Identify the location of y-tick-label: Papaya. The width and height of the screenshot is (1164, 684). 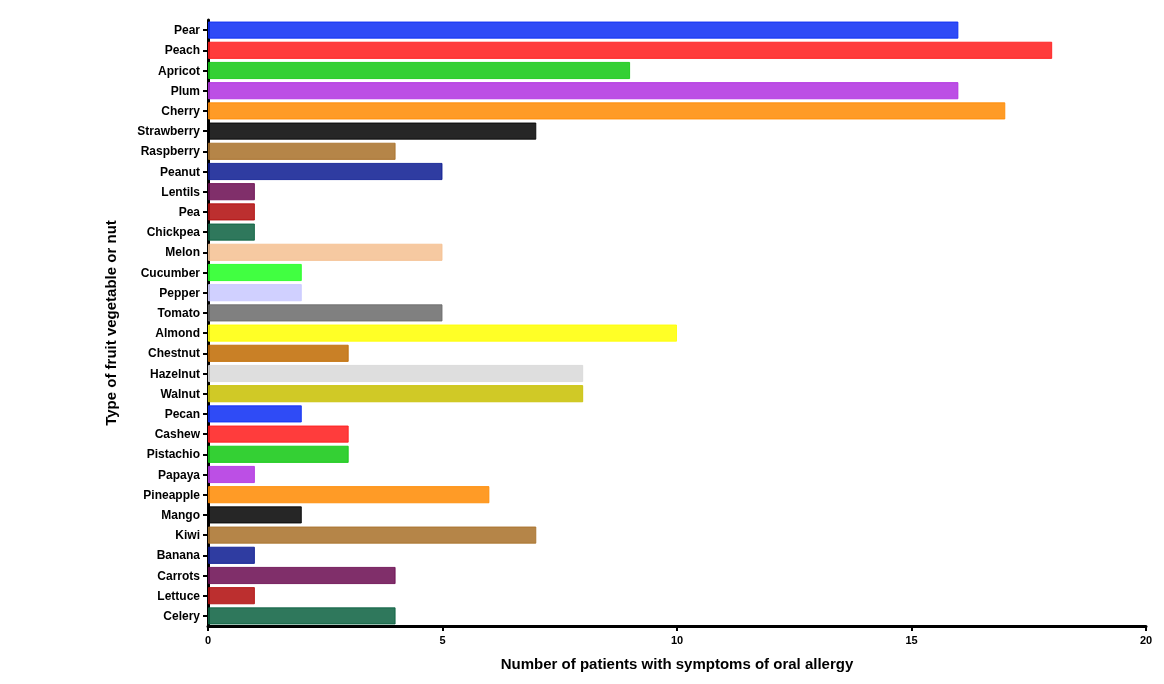
(179, 474).